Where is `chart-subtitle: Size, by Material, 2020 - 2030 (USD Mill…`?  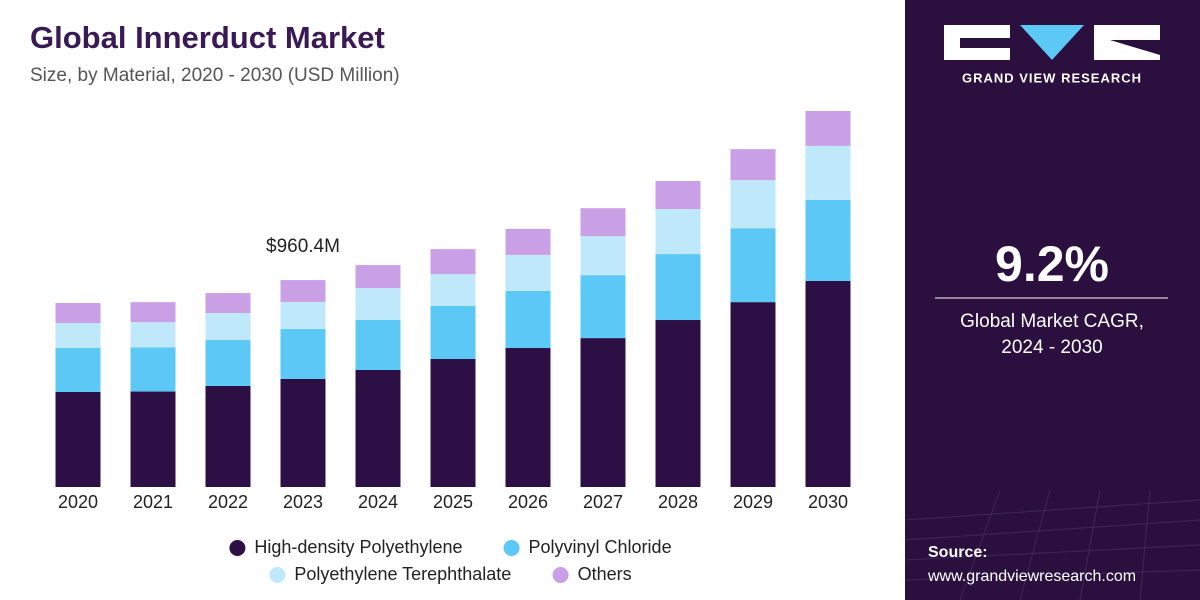 chart-subtitle: Size, by Material, 2020 - 2030 (USD Mill… is located at coordinates (215, 75).